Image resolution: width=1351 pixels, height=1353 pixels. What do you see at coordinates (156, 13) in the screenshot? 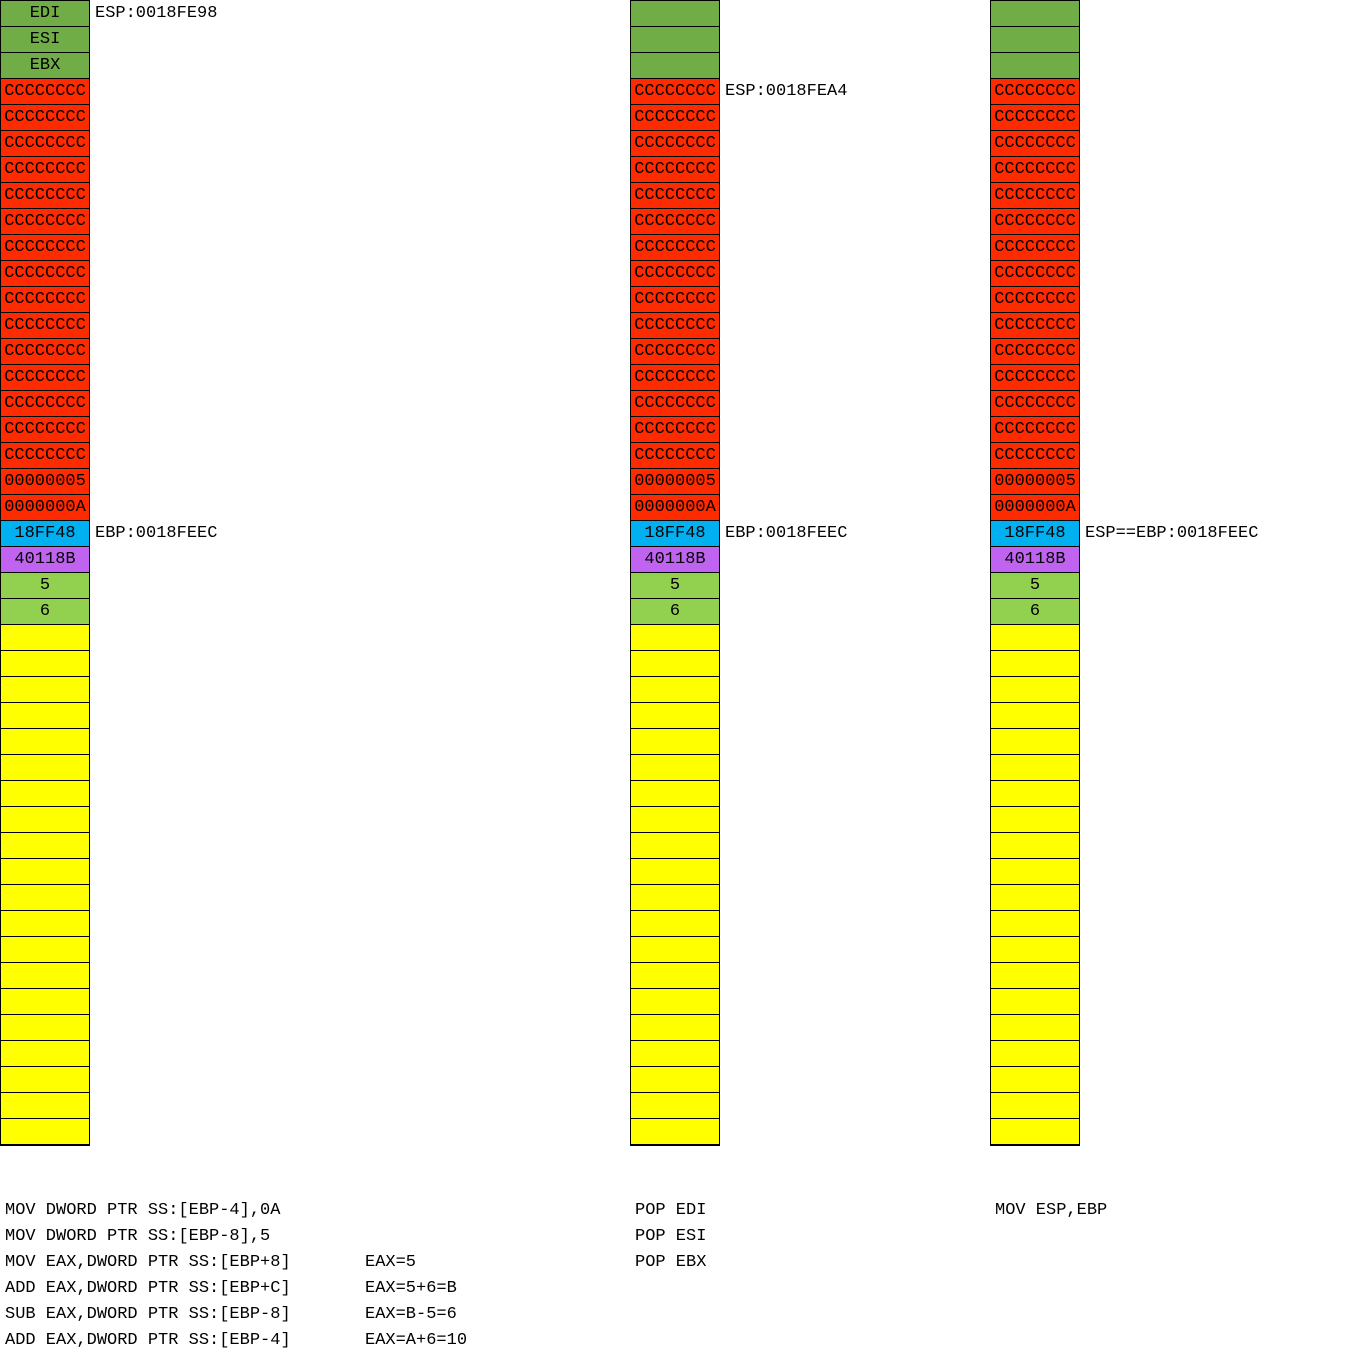
I see `pointer-label: ESP:0018FE98` at bounding box center [156, 13].